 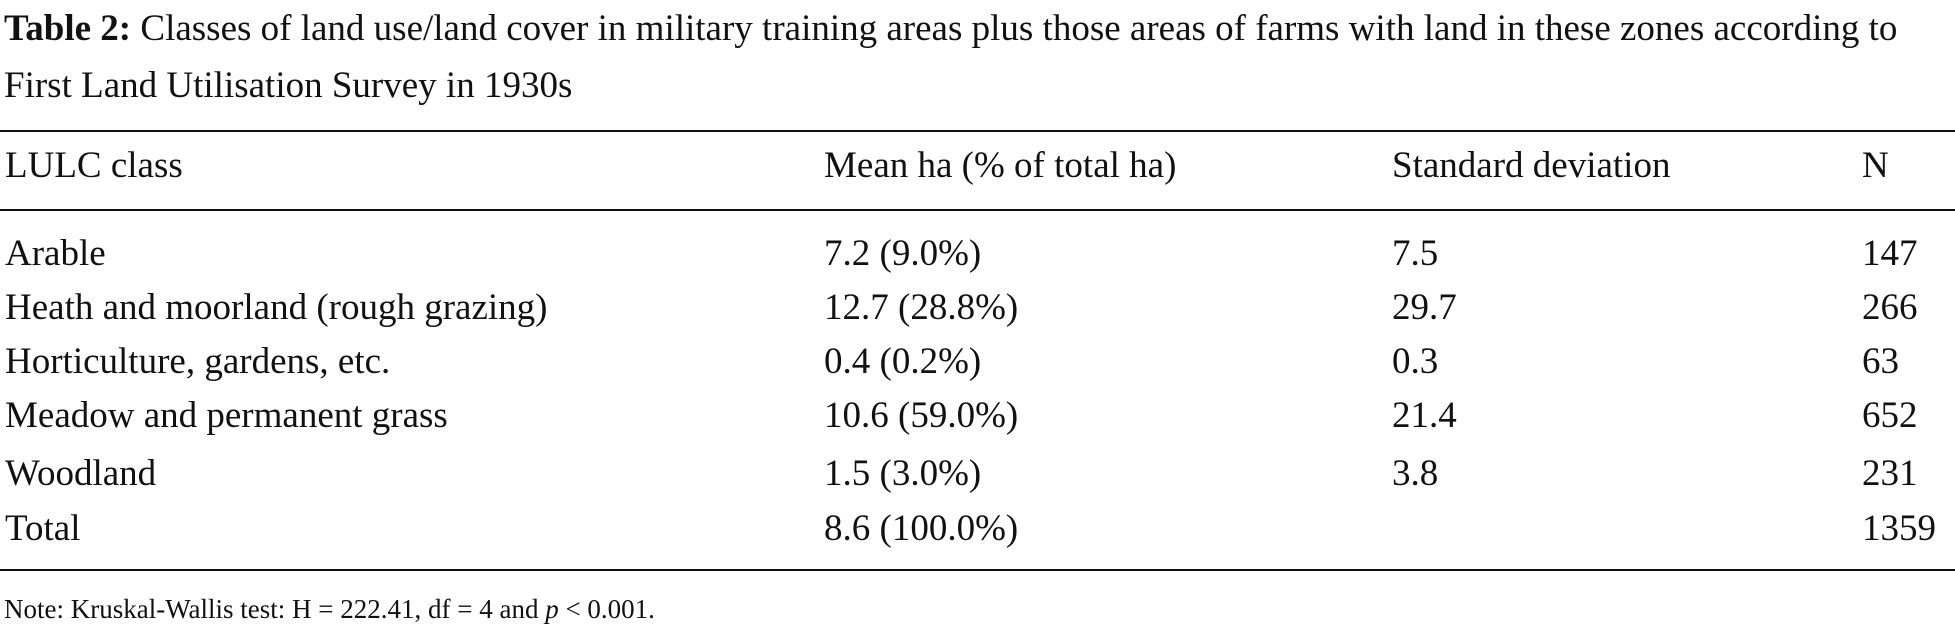 What do you see at coordinates (198, 361) in the screenshot?
I see `table-cell: Horticulture, gardens, etc.` at bounding box center [198, 361].